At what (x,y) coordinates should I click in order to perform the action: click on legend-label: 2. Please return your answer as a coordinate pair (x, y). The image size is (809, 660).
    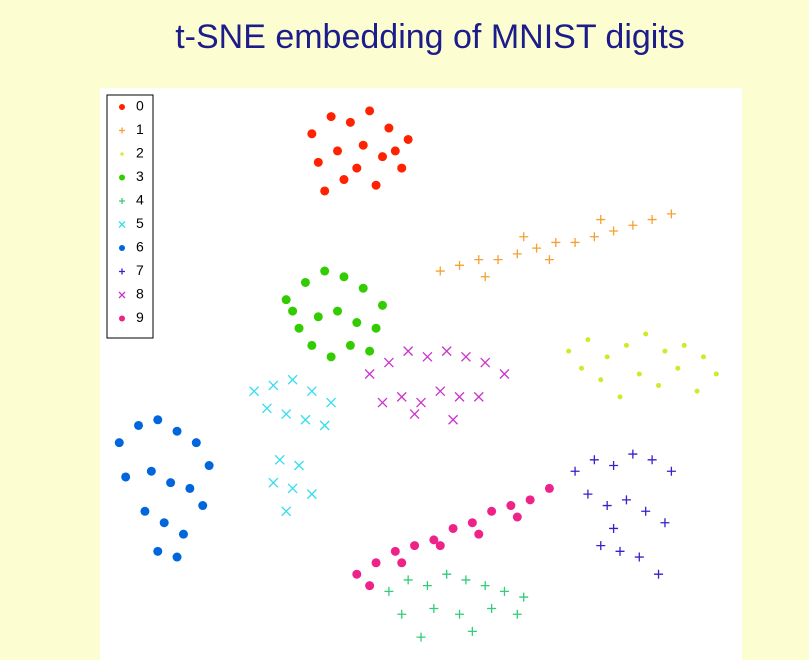
    Looking at the image, I should click on (140, 153).